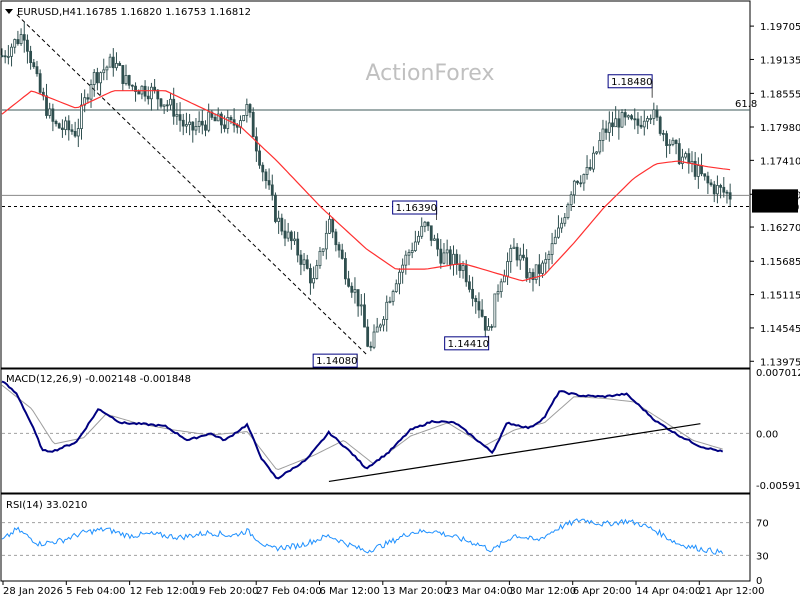 This screenshot has width=800, height=600. What do you see at coordinates (767, 434) in the screenshot?
I see `macd-tick-label: 0.00` at bounding box center [767, 434].